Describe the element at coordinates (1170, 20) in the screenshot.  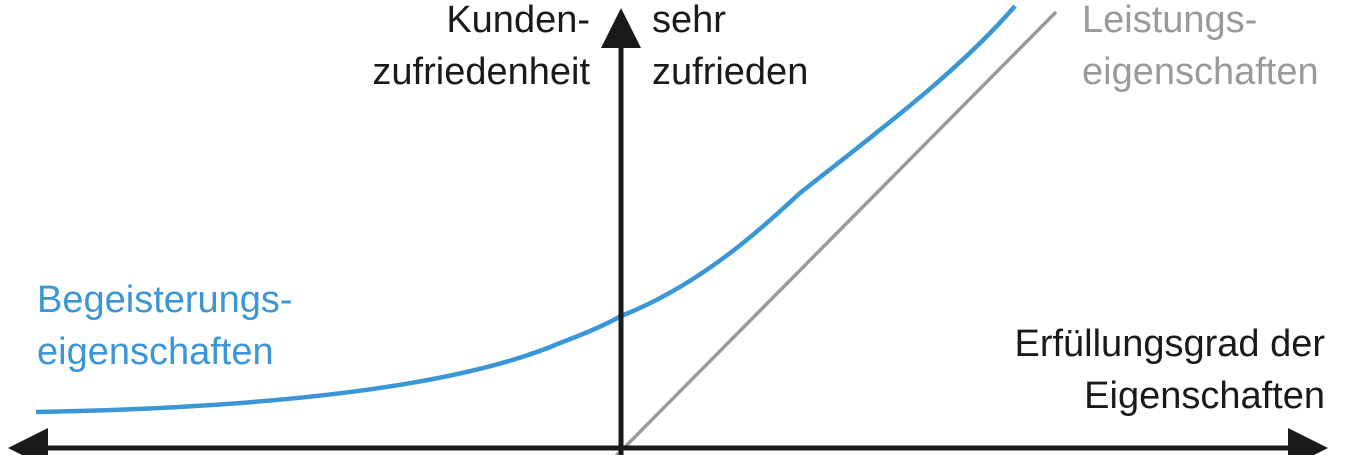
I see `performance-label-line-1: Leistungs-` at that location.